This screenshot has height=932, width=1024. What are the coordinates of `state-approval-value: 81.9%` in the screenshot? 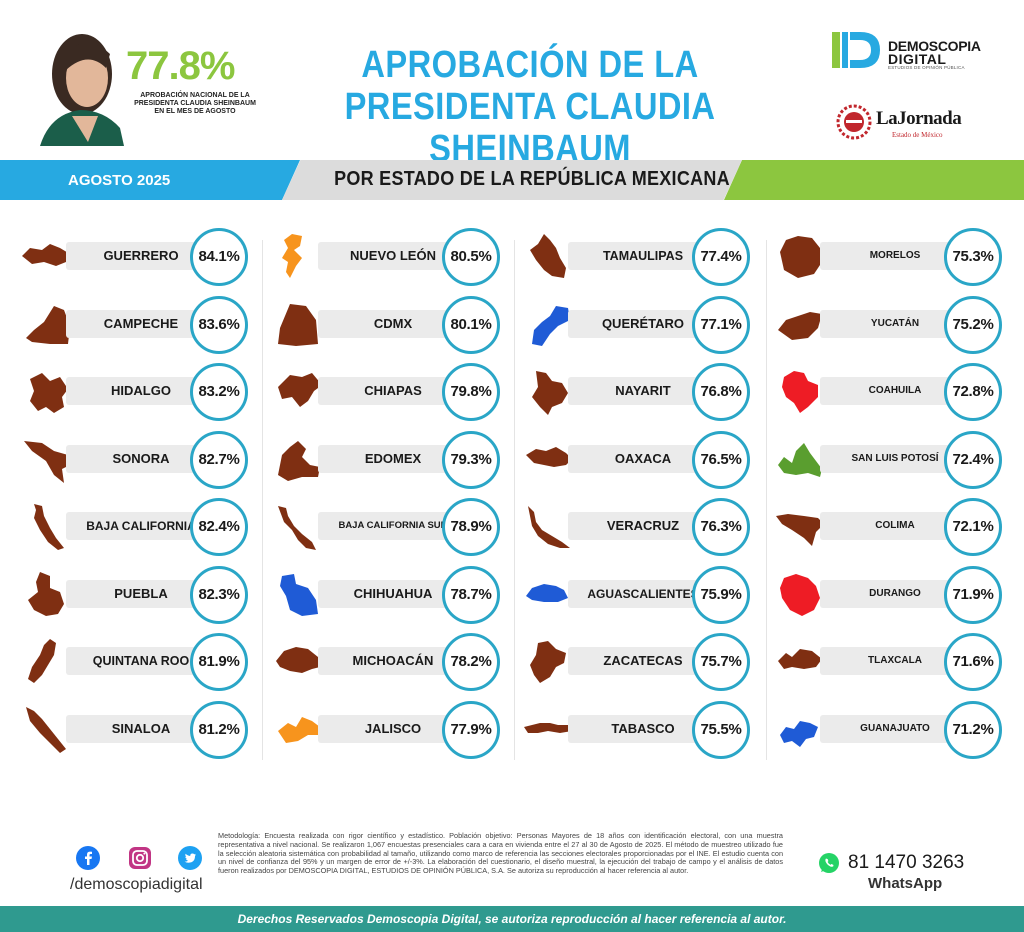 It's located at (219, 661).